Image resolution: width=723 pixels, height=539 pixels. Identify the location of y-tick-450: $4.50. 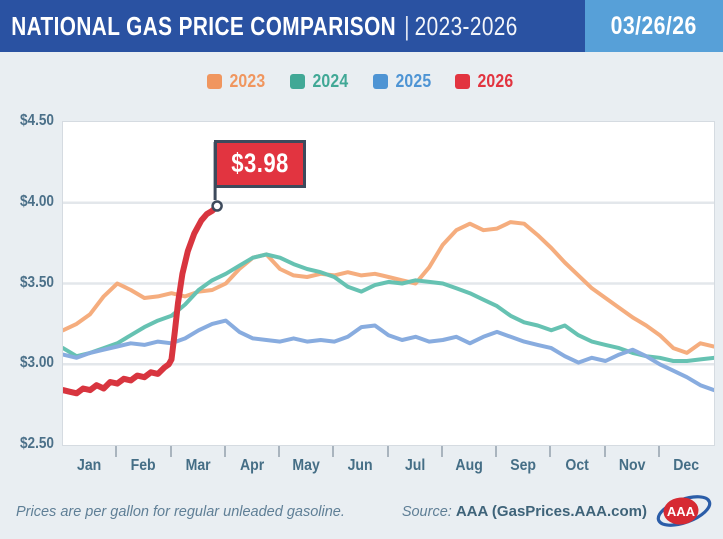
(36, 120).